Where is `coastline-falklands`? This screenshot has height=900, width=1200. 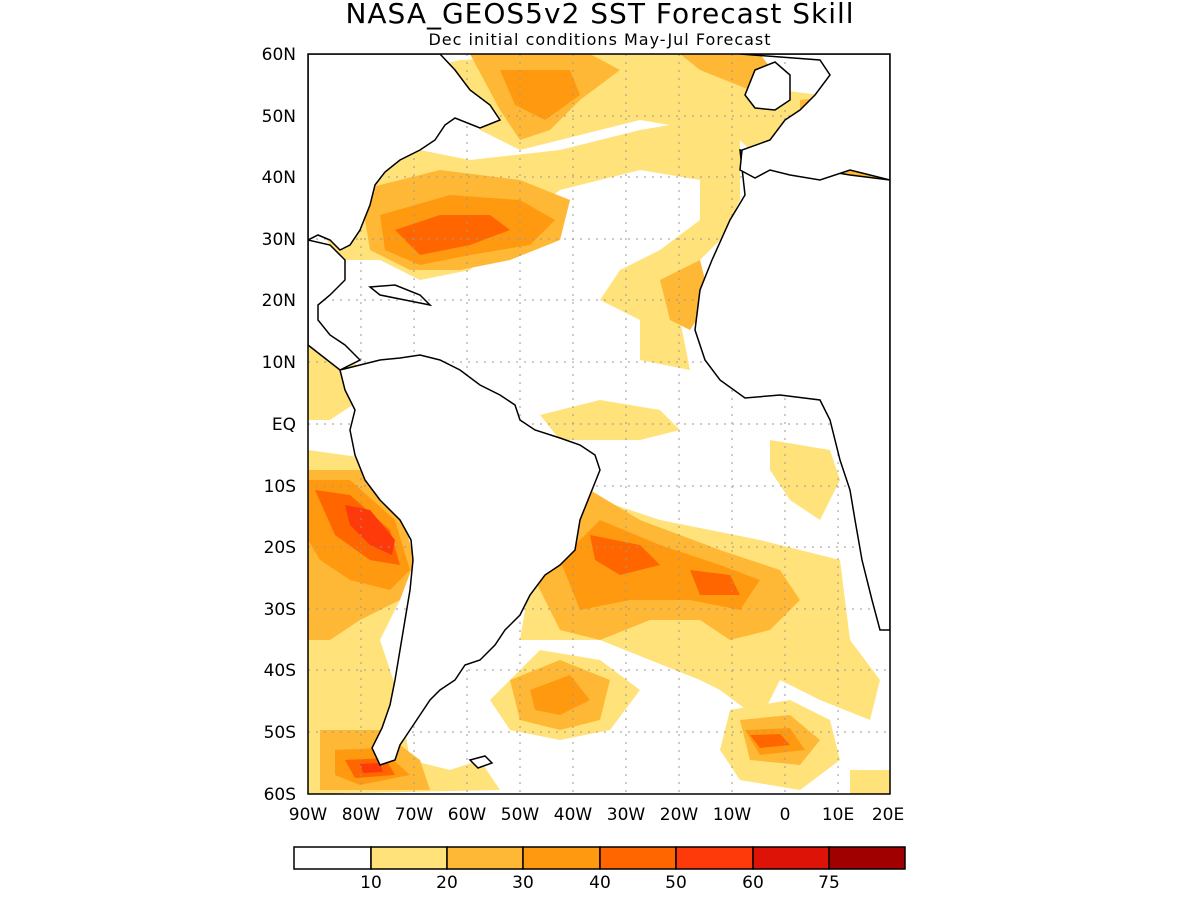 coastline-falklands is located at coordinates (481, 762).